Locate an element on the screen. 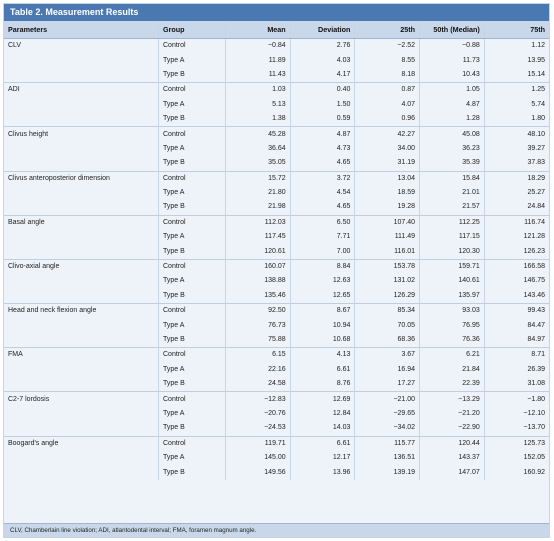 The width and height of the screenshot is (554, 541). p50-cell: 4.87 is located at coordinates (452, 104).